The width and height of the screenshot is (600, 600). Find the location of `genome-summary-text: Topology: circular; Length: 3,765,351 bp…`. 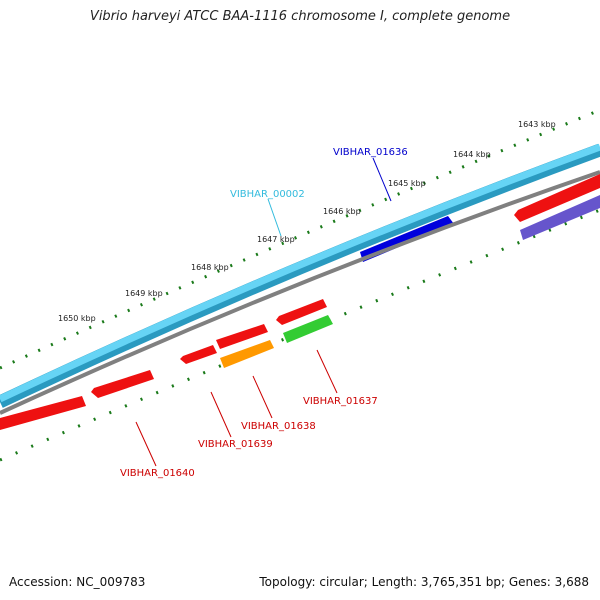

genome-summary-text: Topology: circular; Length: 3,765,351 bp… is located at coordinates (424, 582).